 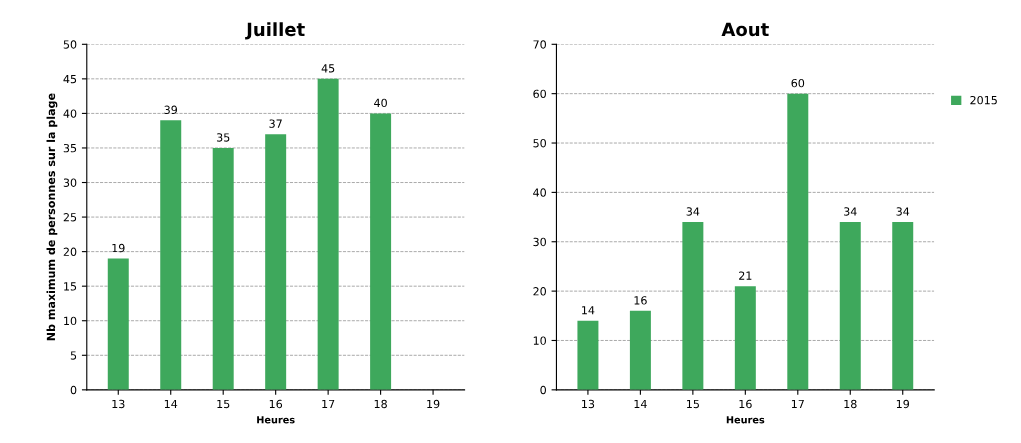 I want to click on data-label: 45, so click(x=328, y=68).